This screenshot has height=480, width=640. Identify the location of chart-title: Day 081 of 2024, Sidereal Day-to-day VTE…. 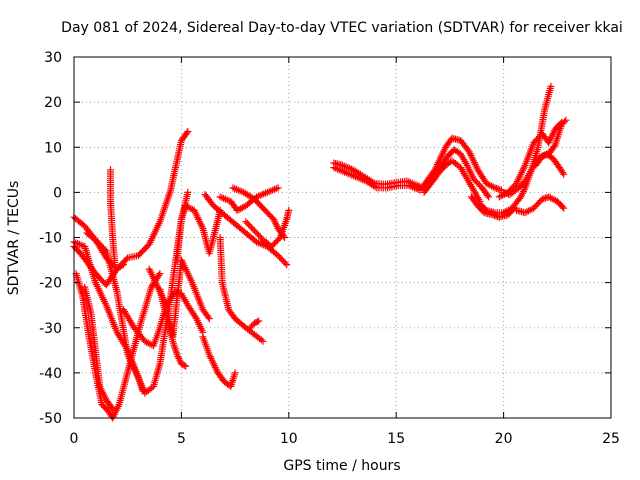
(342, 28).